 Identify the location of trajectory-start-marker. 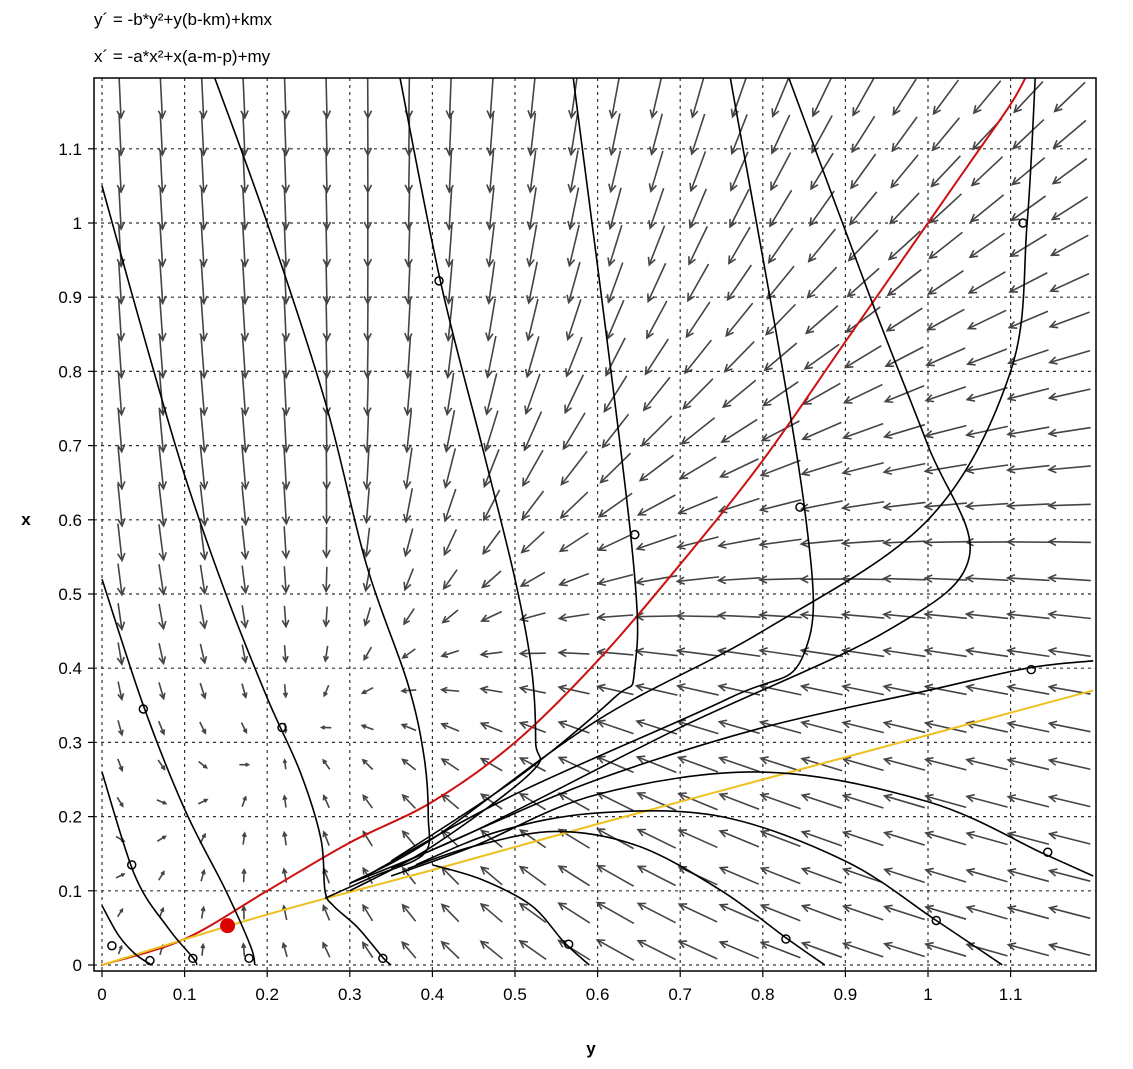
(112, 945).